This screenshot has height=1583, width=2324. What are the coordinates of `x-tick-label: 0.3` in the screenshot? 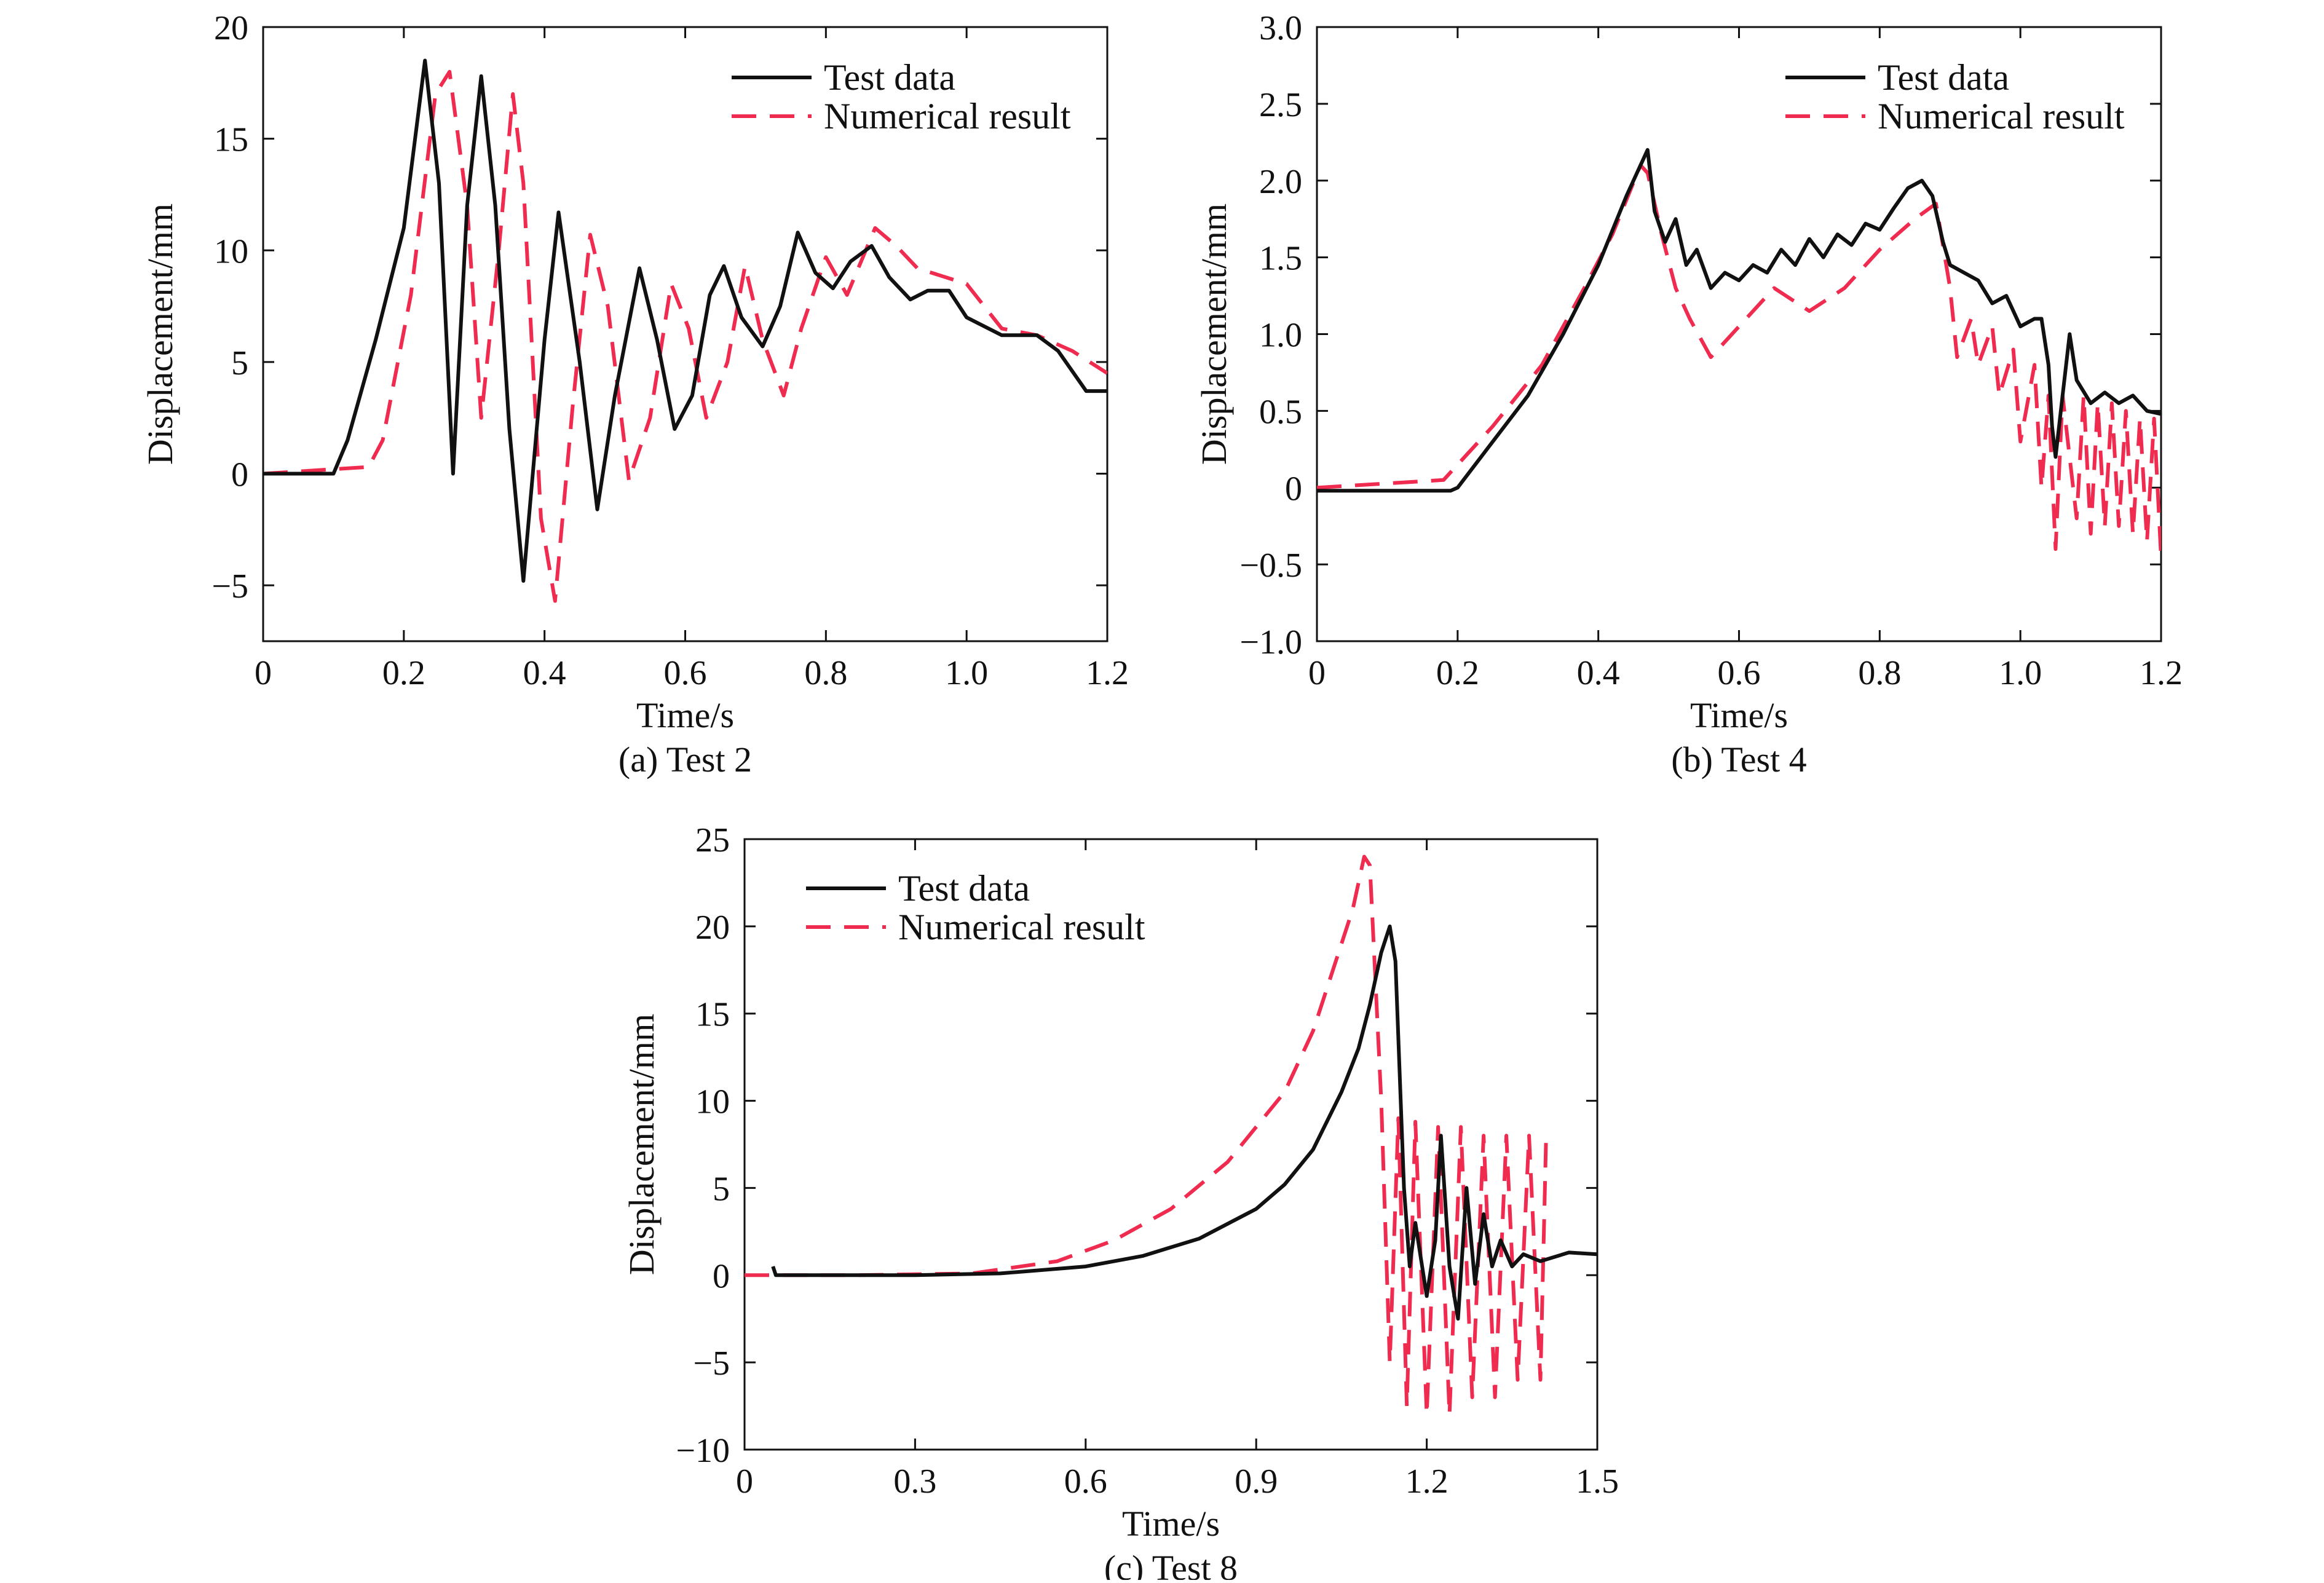 It's located at (914, 1482).